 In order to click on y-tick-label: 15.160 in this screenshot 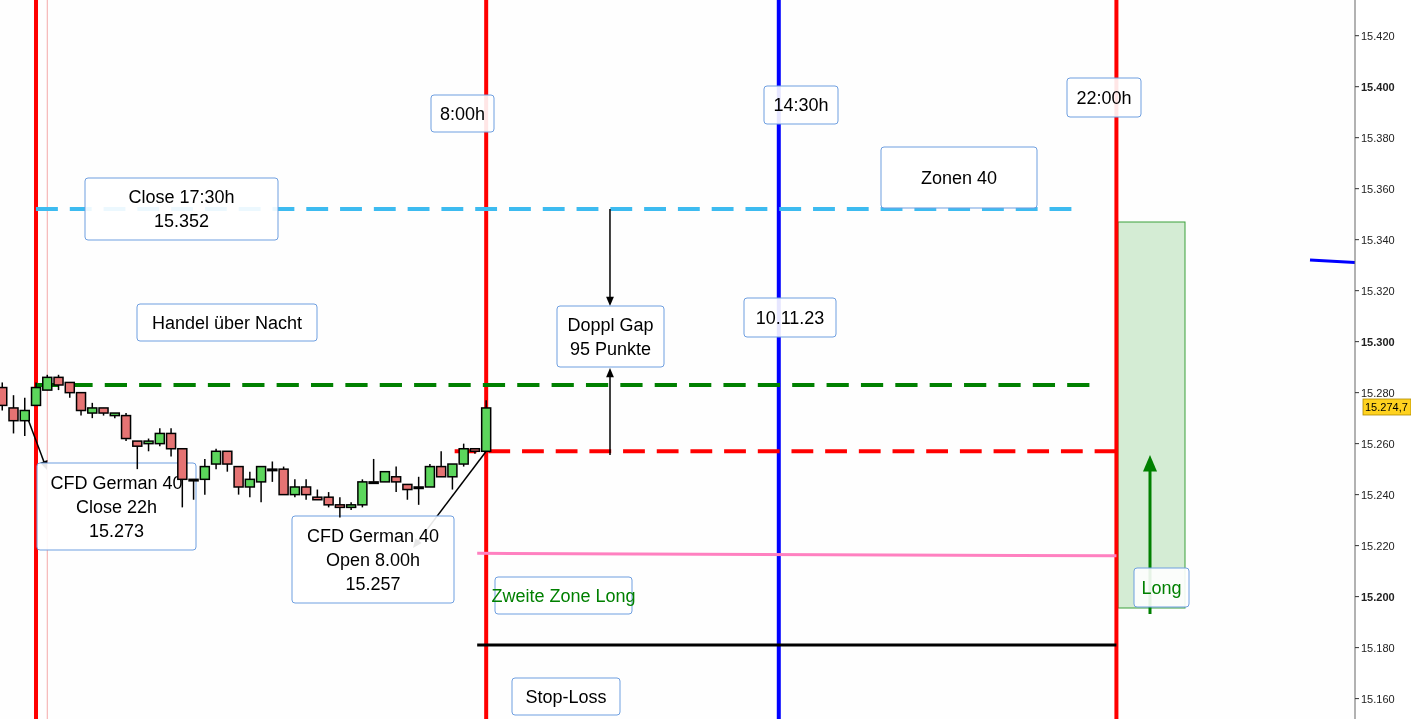, I will do `click(1378, 698)`.